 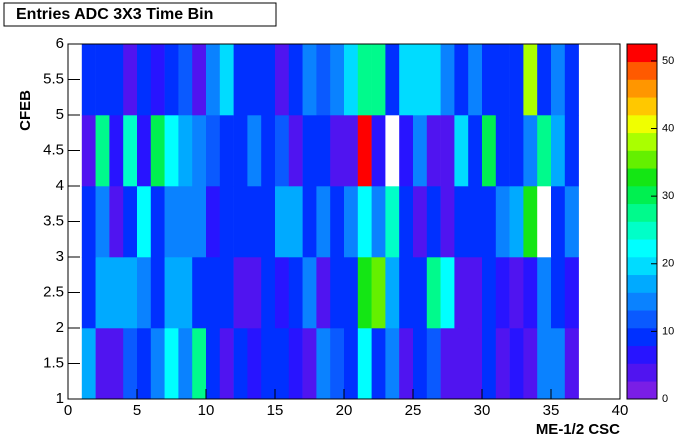 What do you see at coordinates (140, 14) in the screenshot?
I see `title-box` at bounding box center [140, 14].